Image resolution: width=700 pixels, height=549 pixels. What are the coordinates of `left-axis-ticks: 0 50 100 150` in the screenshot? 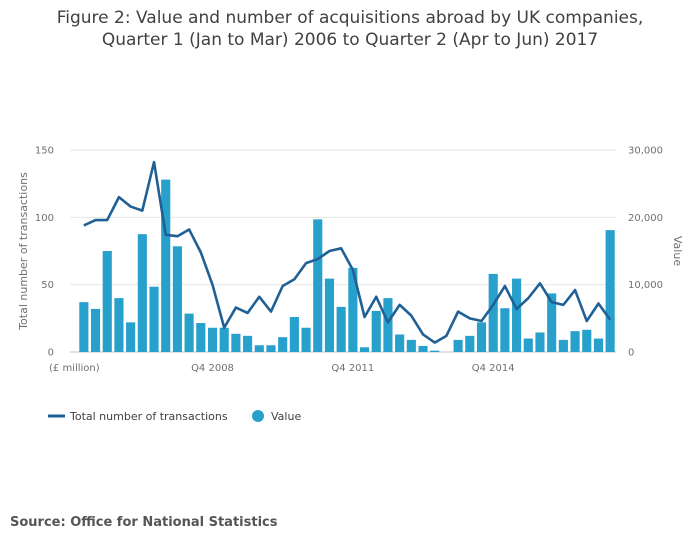 It's located at (44, 252).